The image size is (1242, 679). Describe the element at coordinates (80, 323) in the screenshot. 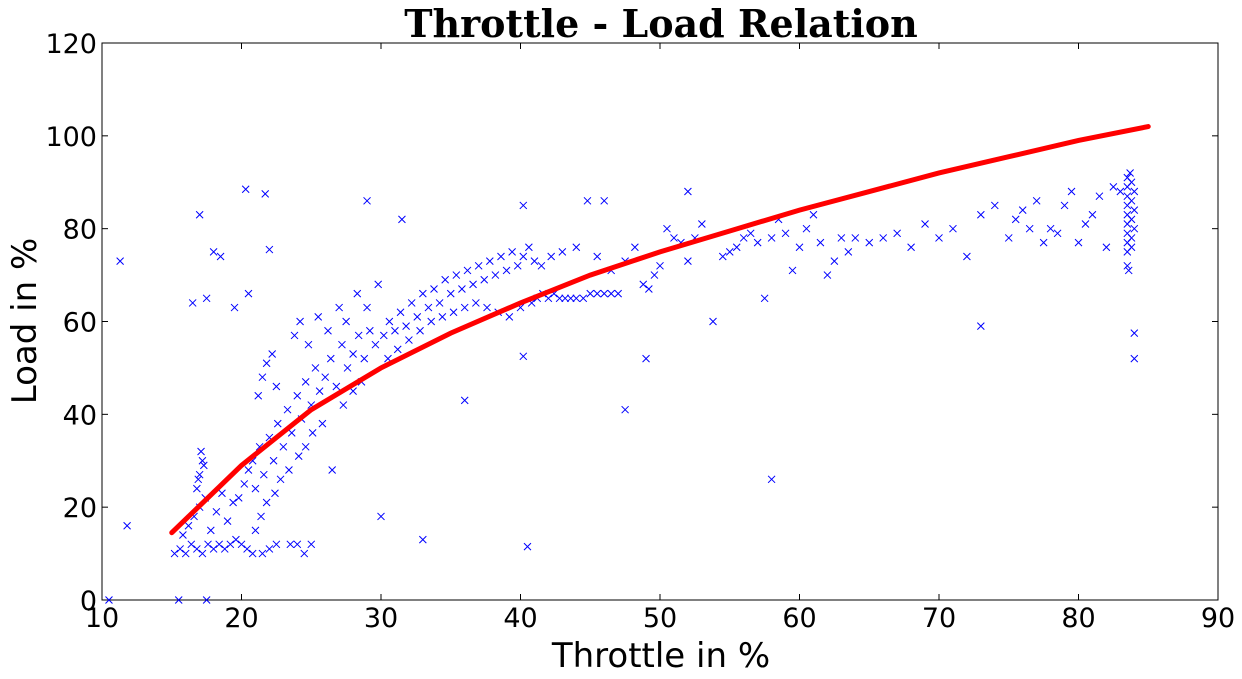

I see `y-tick-label: 60` at that location.